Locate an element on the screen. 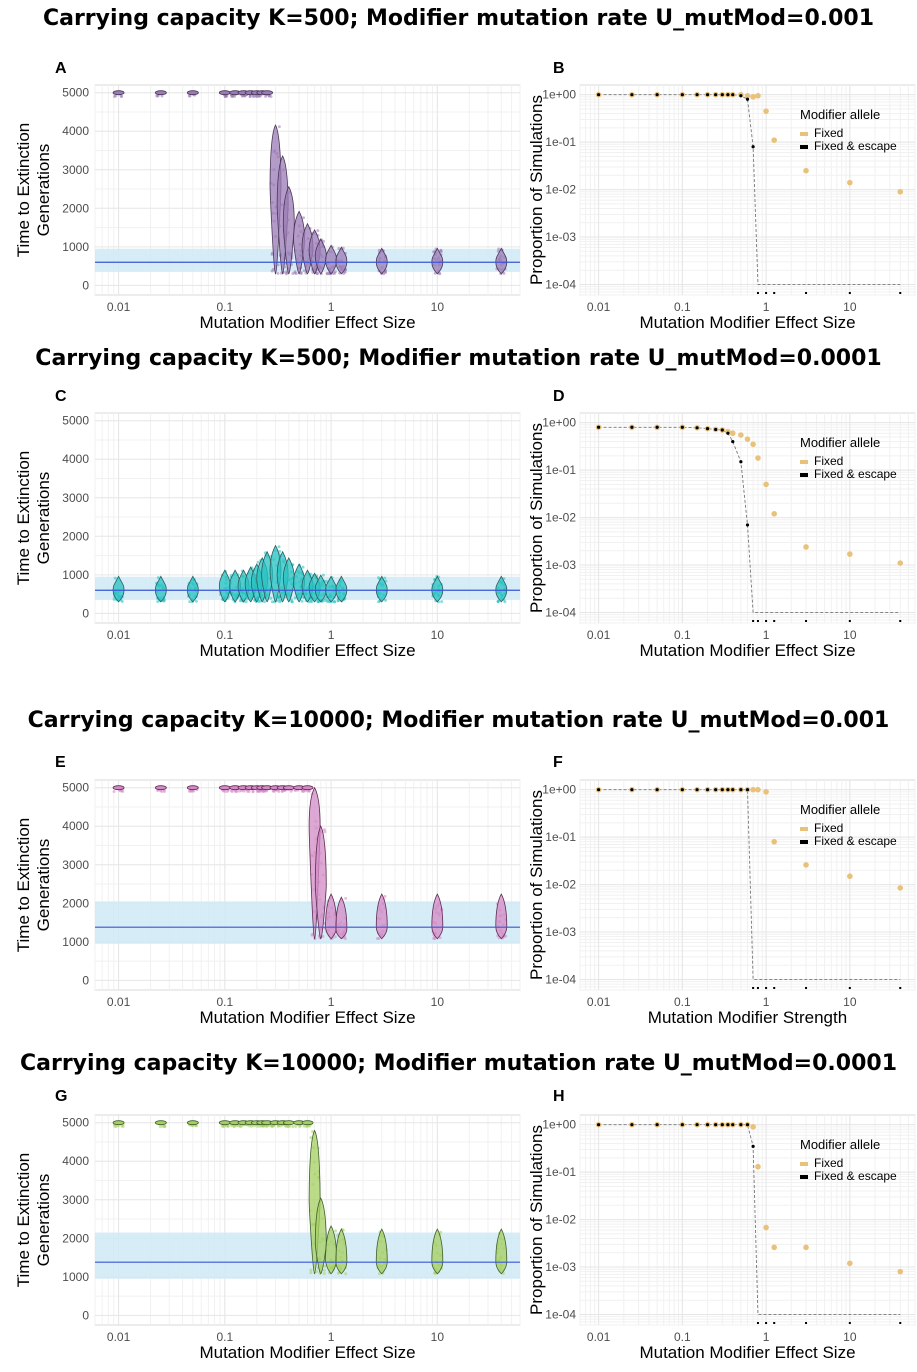  y-axis-label: Proportion of Simulations is located at coordinates (536, 190).